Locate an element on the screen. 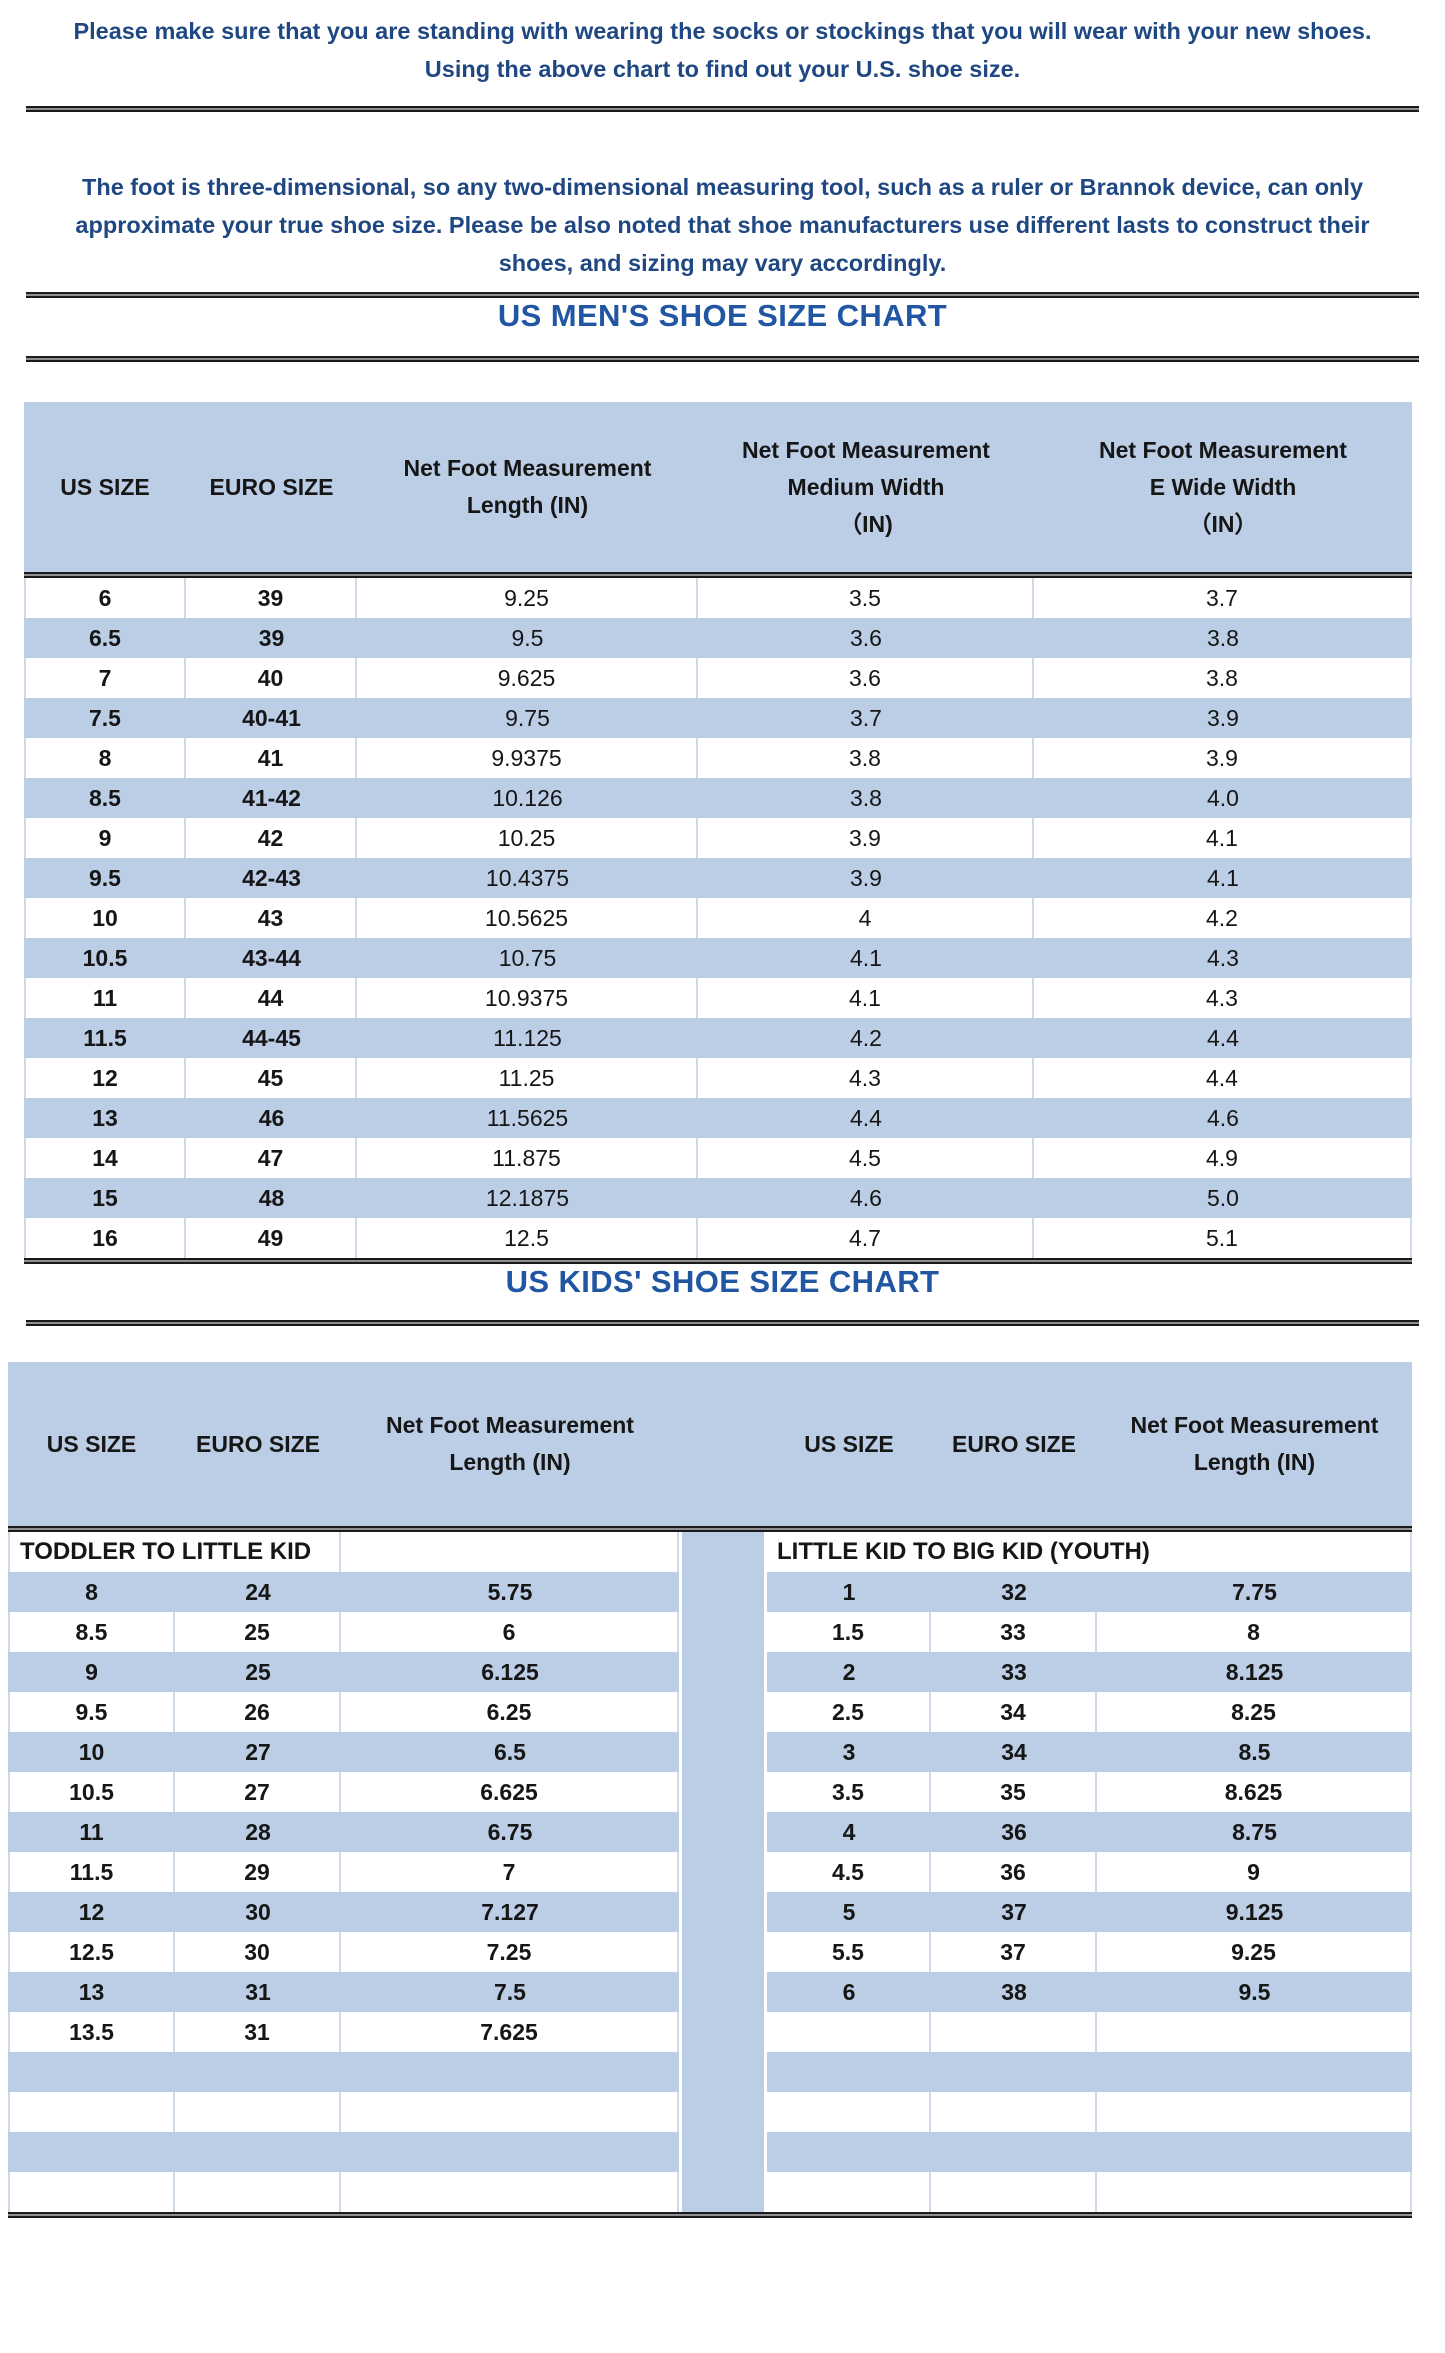  kids-cell: 4 is located at coordinates (849, 1832).